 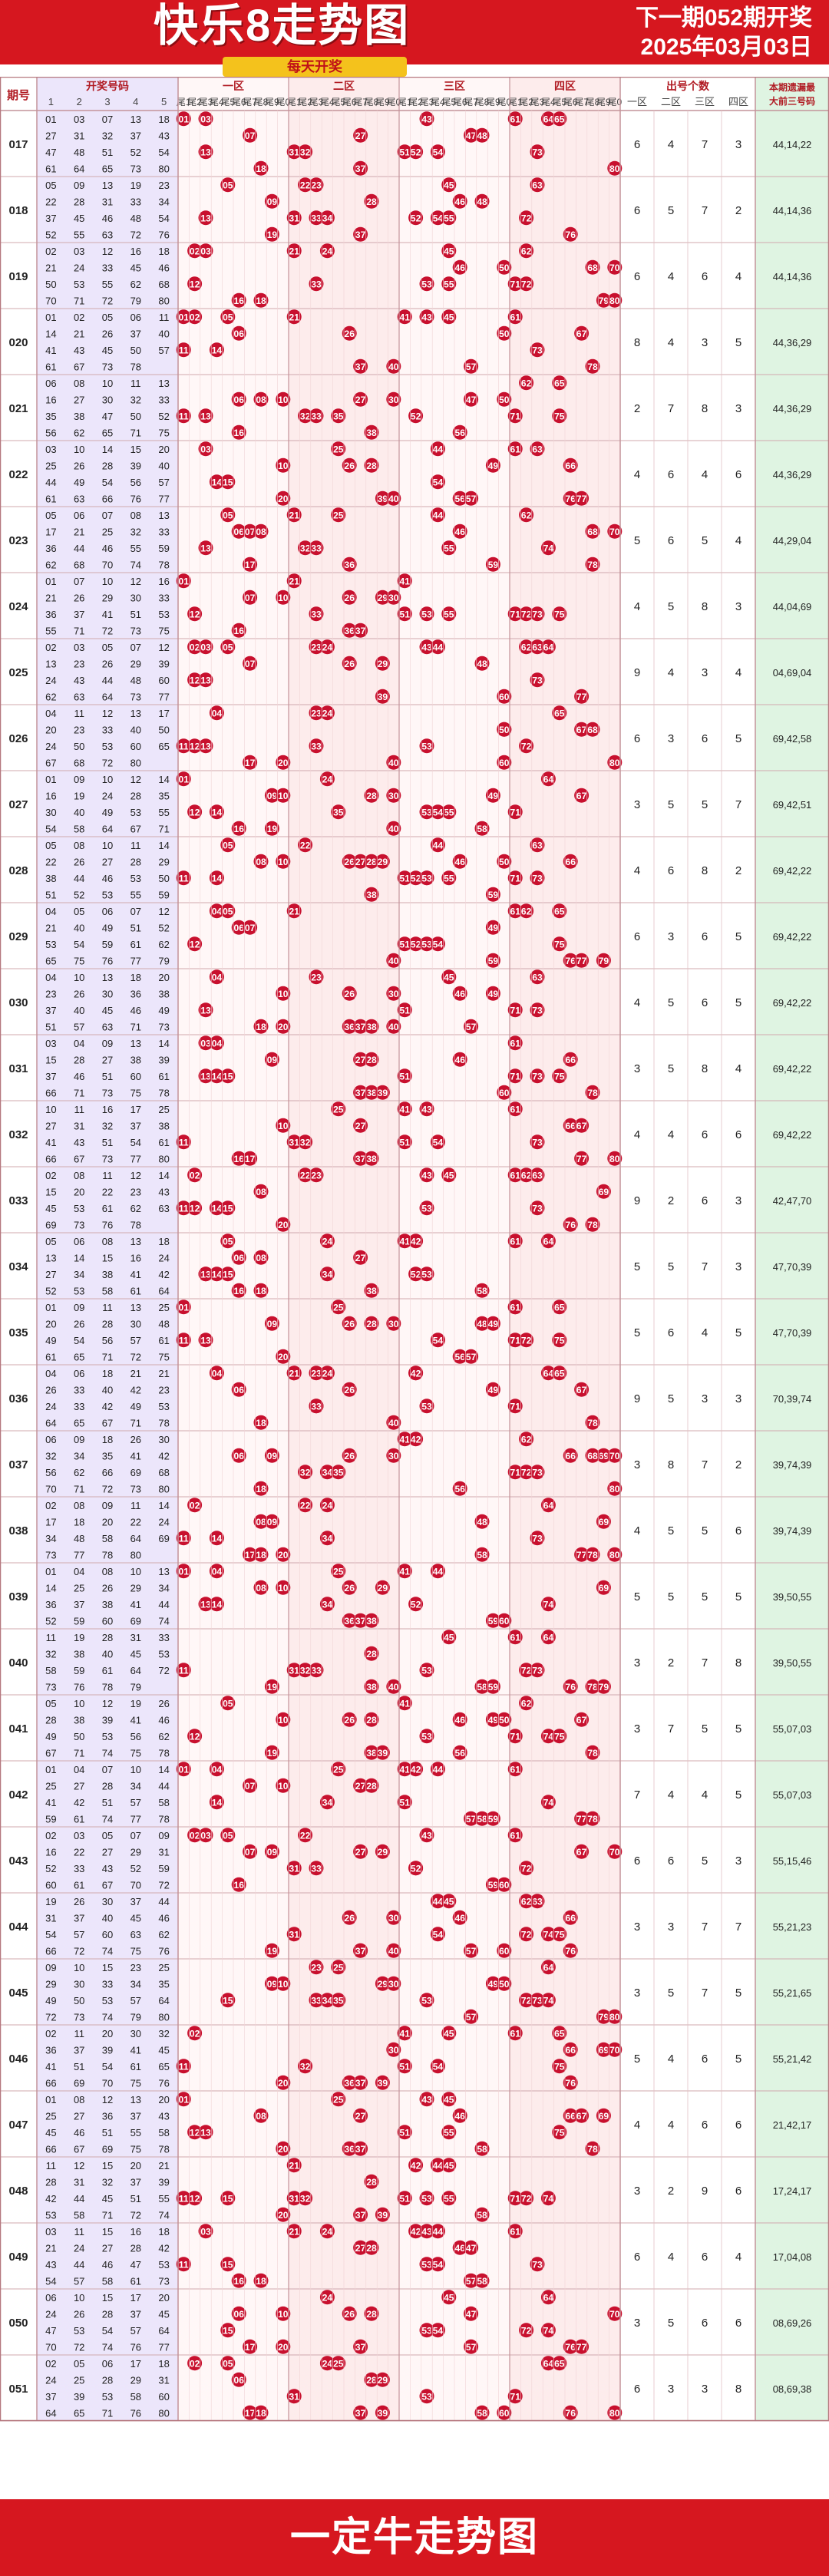 I want to click on number-ball-label: 66, so click(x=571, y=2050).